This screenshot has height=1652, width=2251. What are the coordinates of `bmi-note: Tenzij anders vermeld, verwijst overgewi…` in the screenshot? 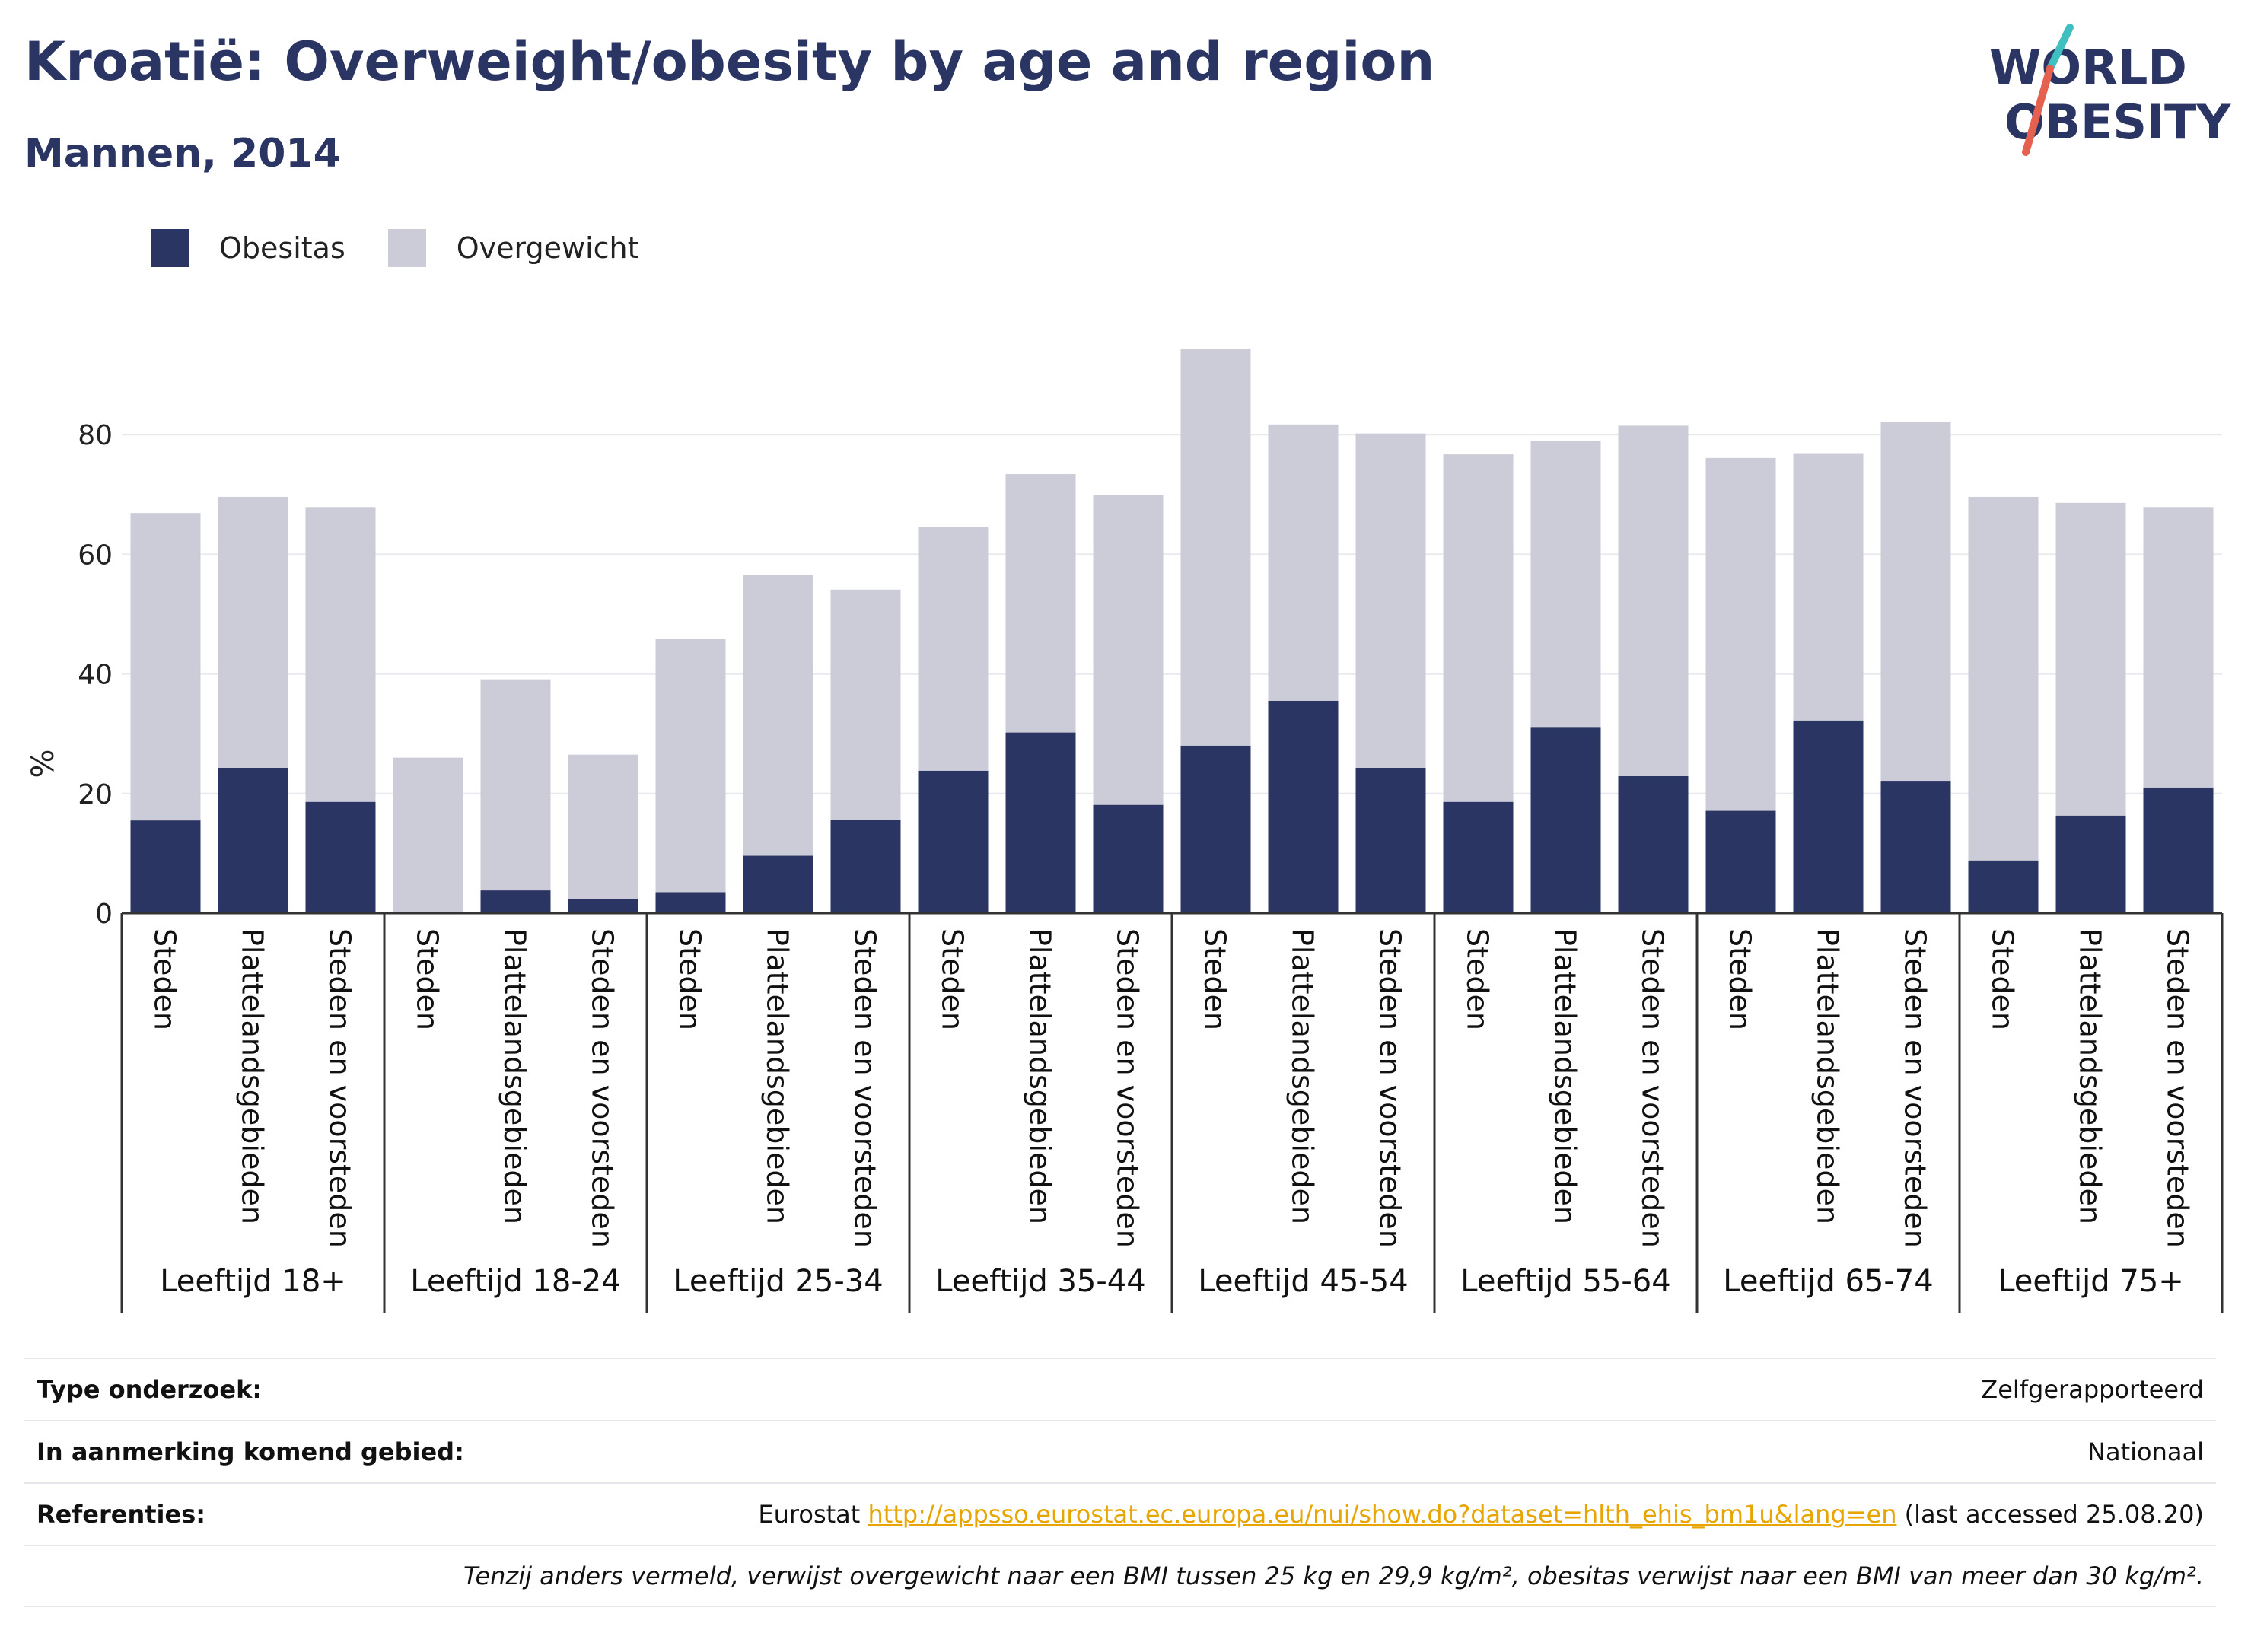 It's located at (1333, 1575).